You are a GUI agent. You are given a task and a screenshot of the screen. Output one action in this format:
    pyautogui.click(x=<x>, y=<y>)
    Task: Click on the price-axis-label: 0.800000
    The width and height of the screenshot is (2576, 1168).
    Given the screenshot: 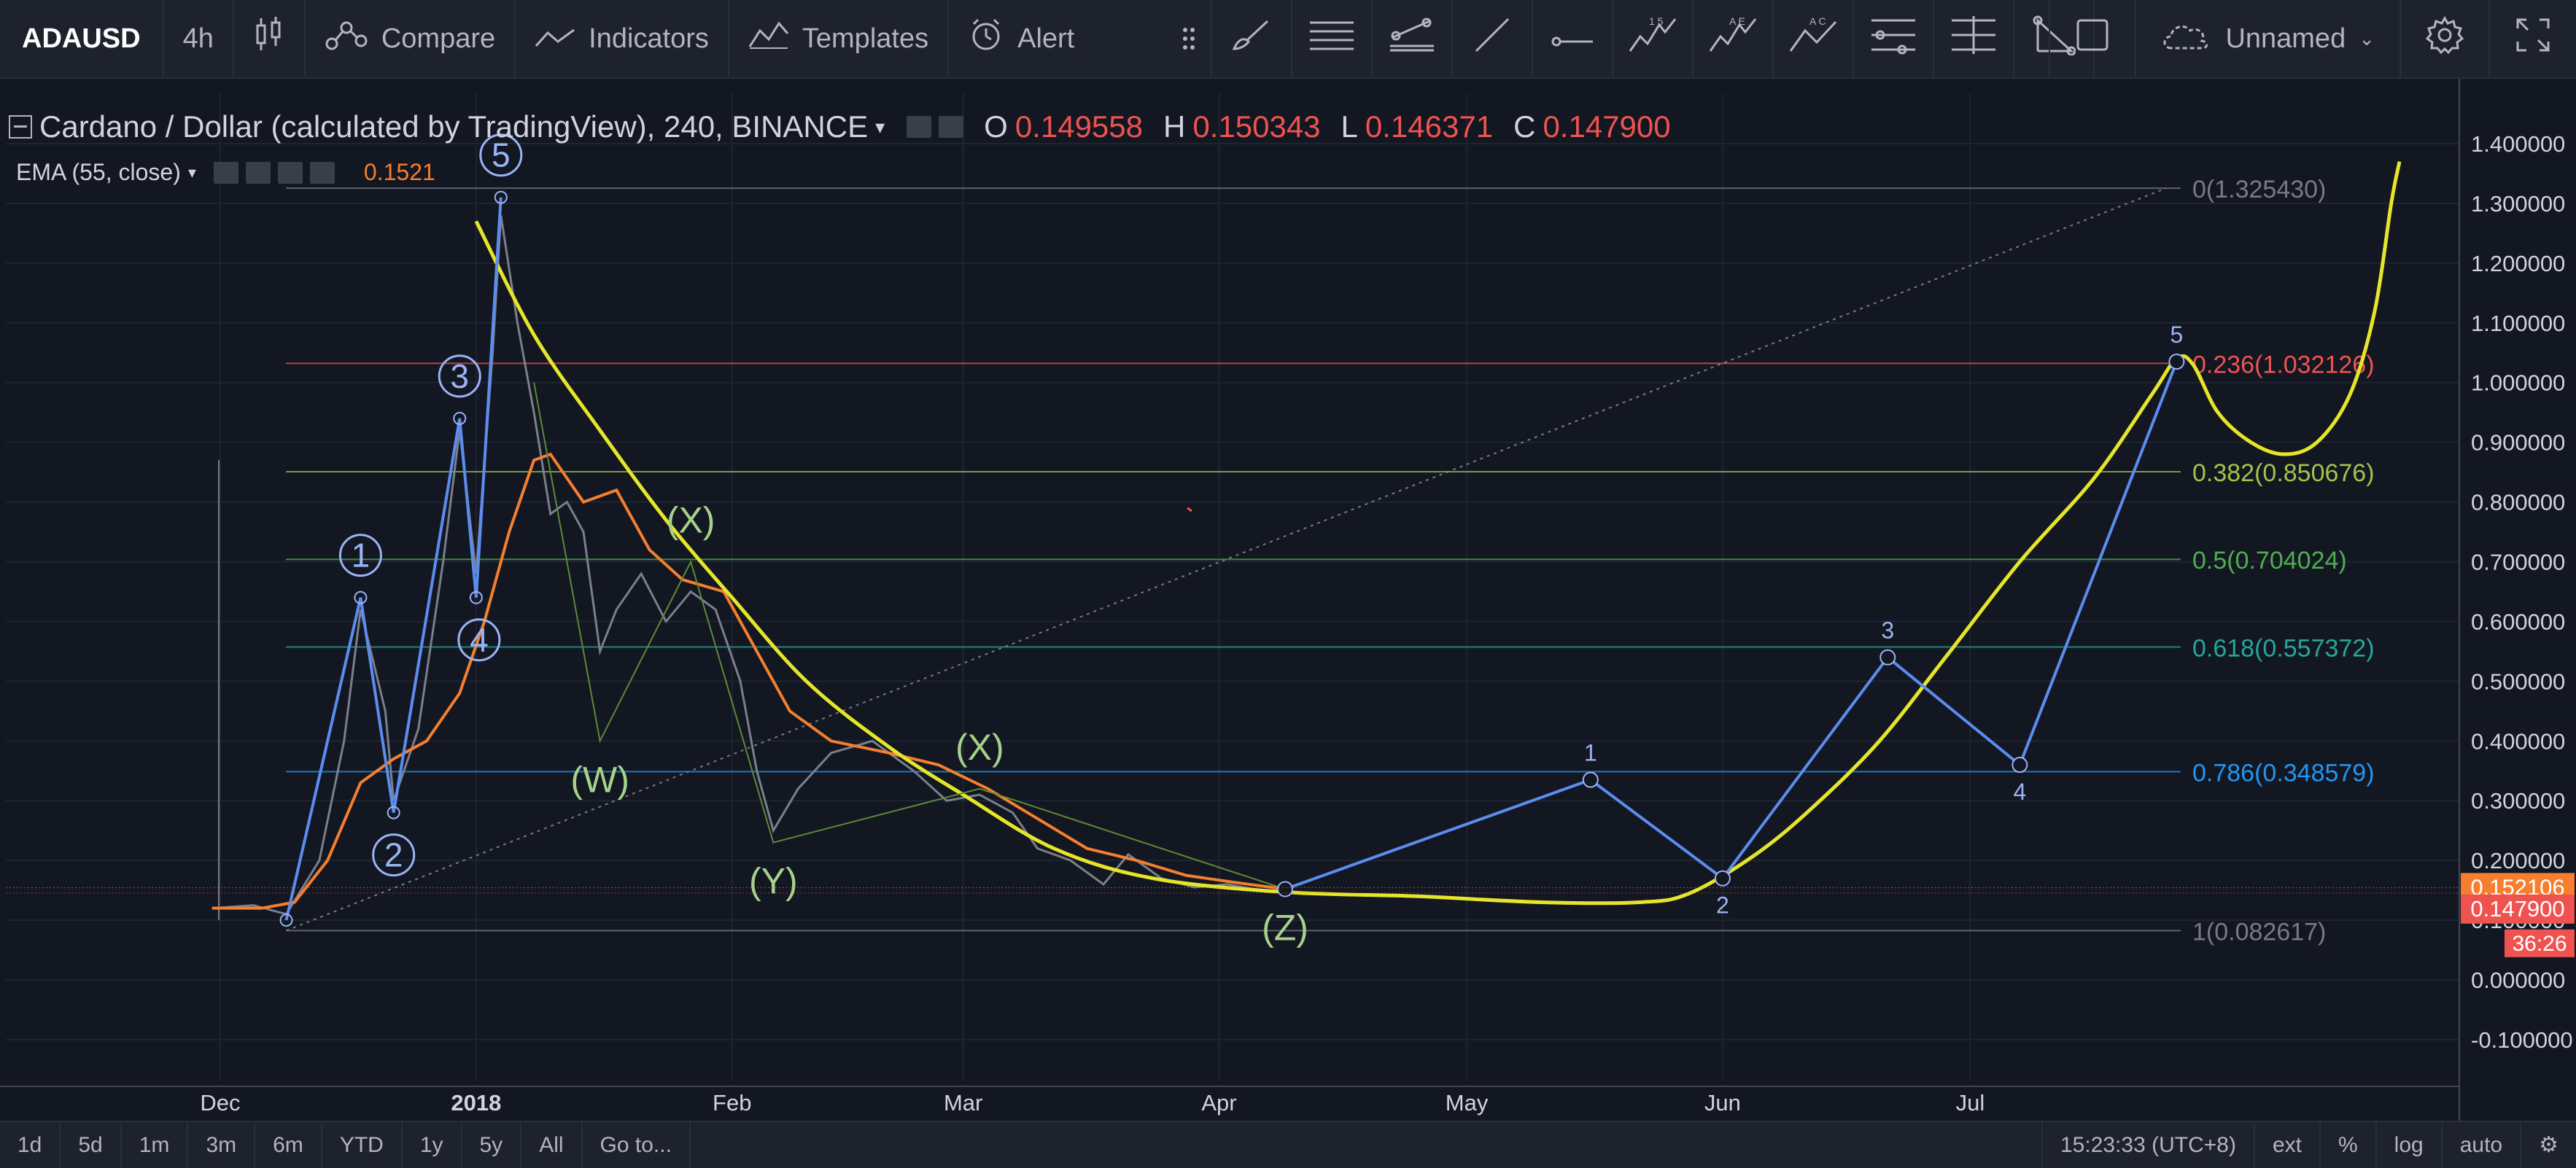 What is the action you would take?
    pyautogui.click(x=2518, y=502)
    